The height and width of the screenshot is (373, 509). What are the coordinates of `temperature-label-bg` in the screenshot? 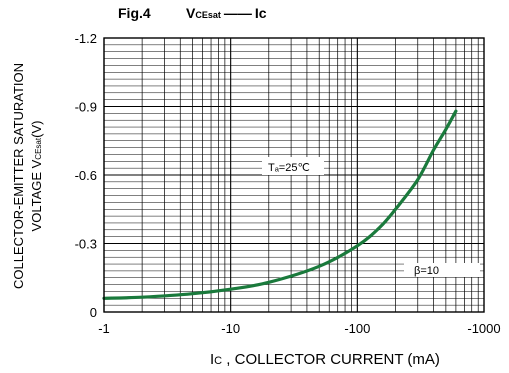 It's located at (293, 166).